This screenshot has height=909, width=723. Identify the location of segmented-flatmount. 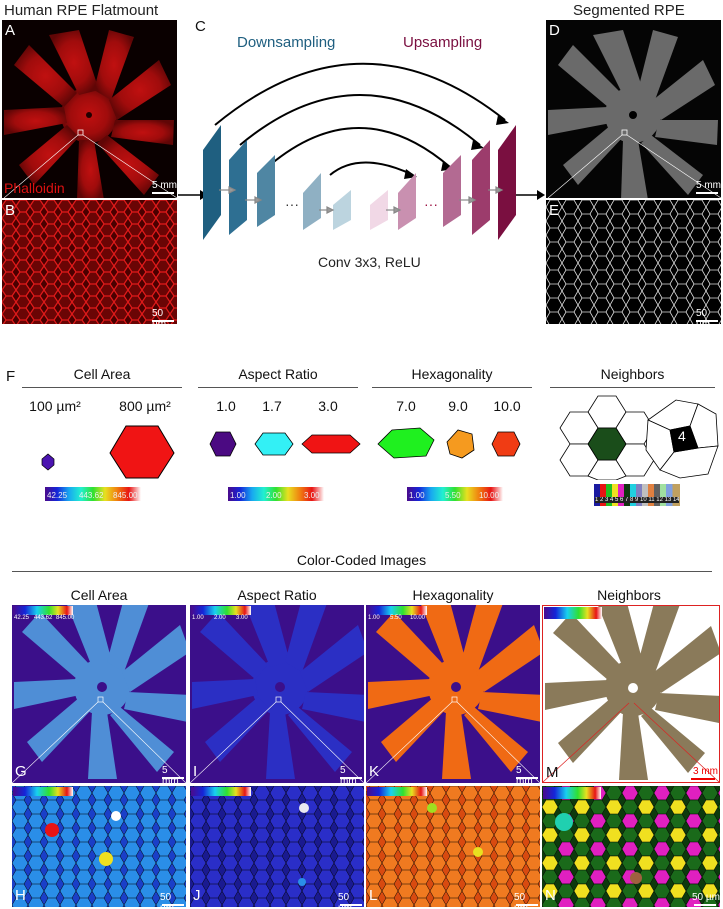
(634, 114).